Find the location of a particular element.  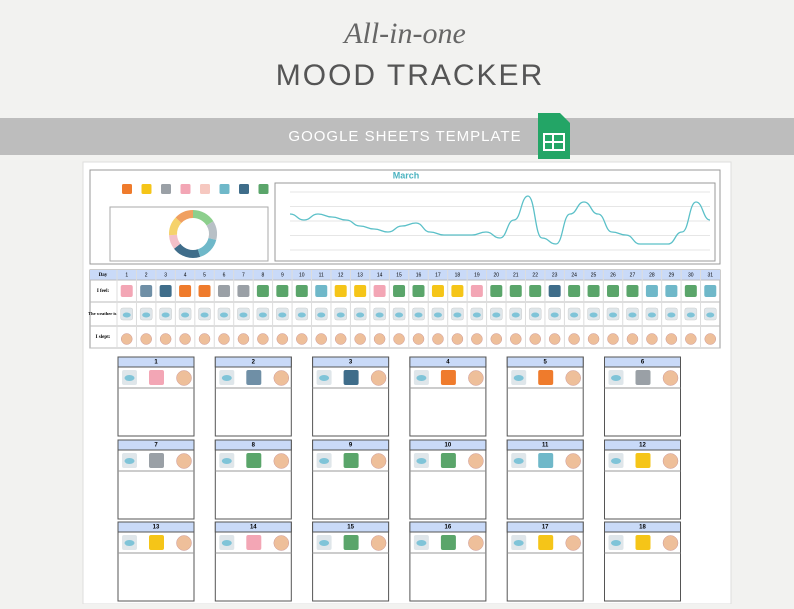

card-number: 10 is located at coordinates (448, 446).